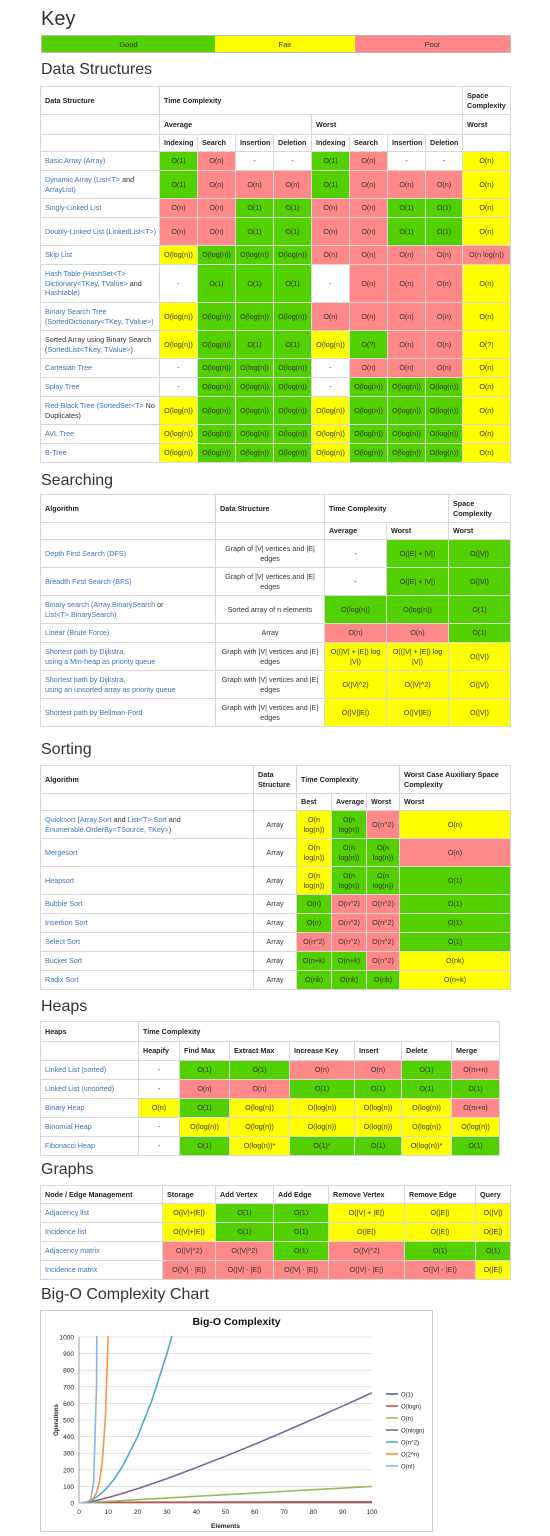 This screenshot has height=1536, width=550. What do you see at coordinates (66, 923) in the screenshot?
I see `doc-link: Insertion Sort` at bounding box center [66, 923].